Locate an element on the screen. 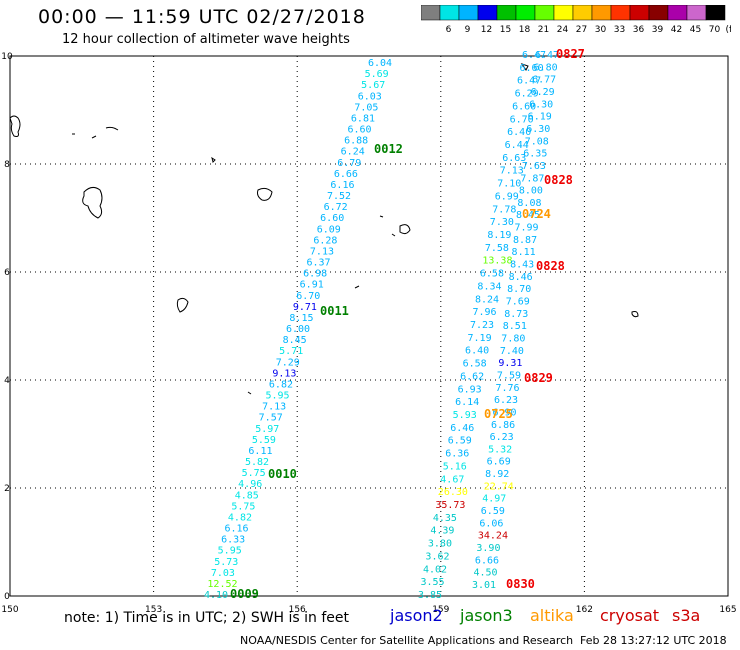 This screenshot has width=740, height=650. wave-height-value: 6.90 is located at coordinates (505, 412).